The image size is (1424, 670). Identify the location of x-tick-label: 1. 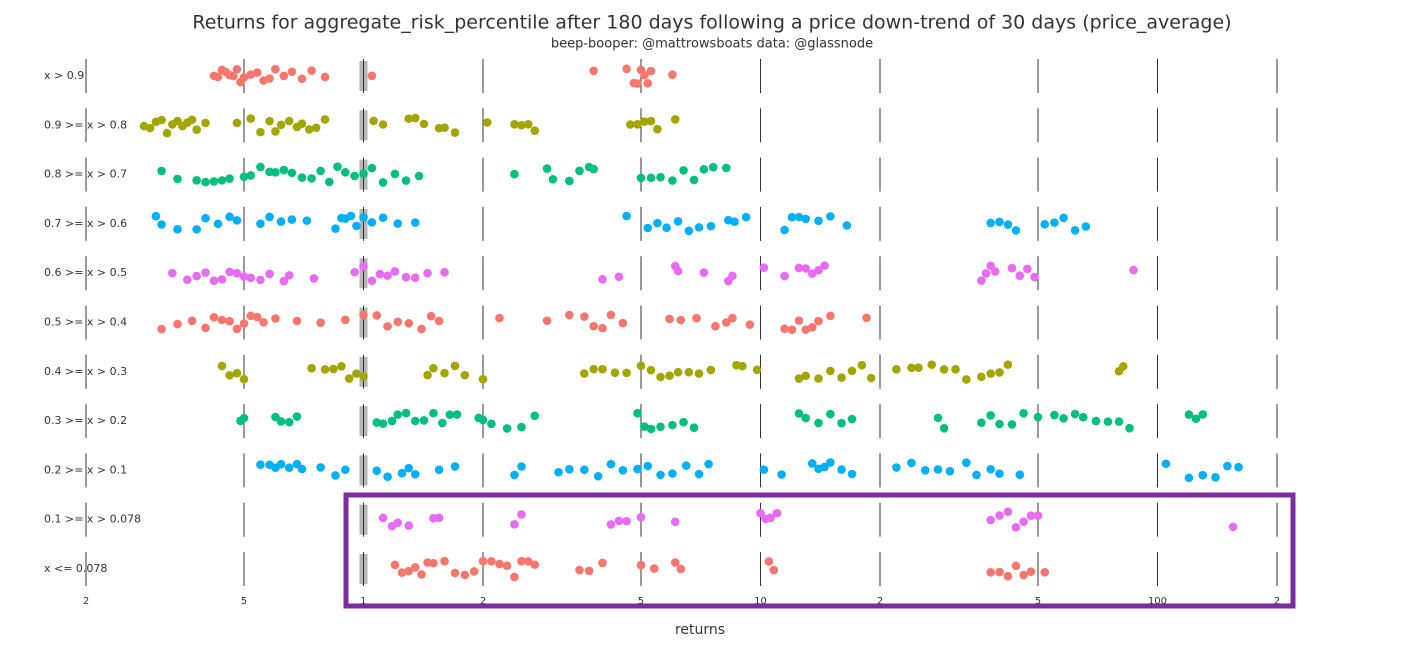
(363, 601).